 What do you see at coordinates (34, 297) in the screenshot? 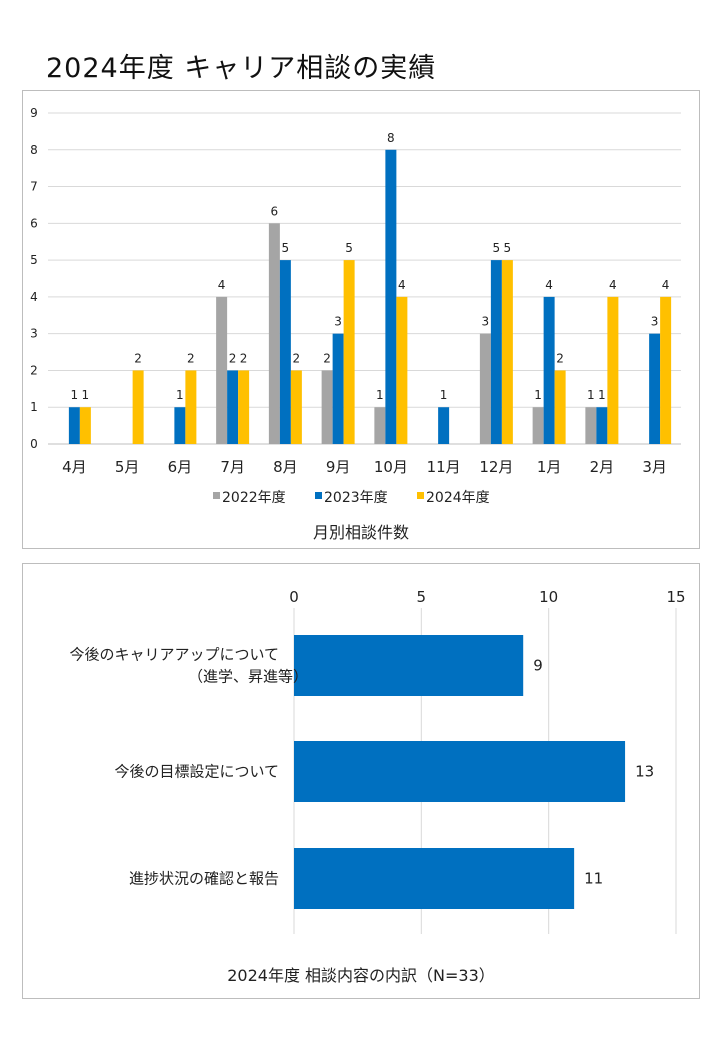
I see `y-tick-label: 4` at bounding box center [34, 297].